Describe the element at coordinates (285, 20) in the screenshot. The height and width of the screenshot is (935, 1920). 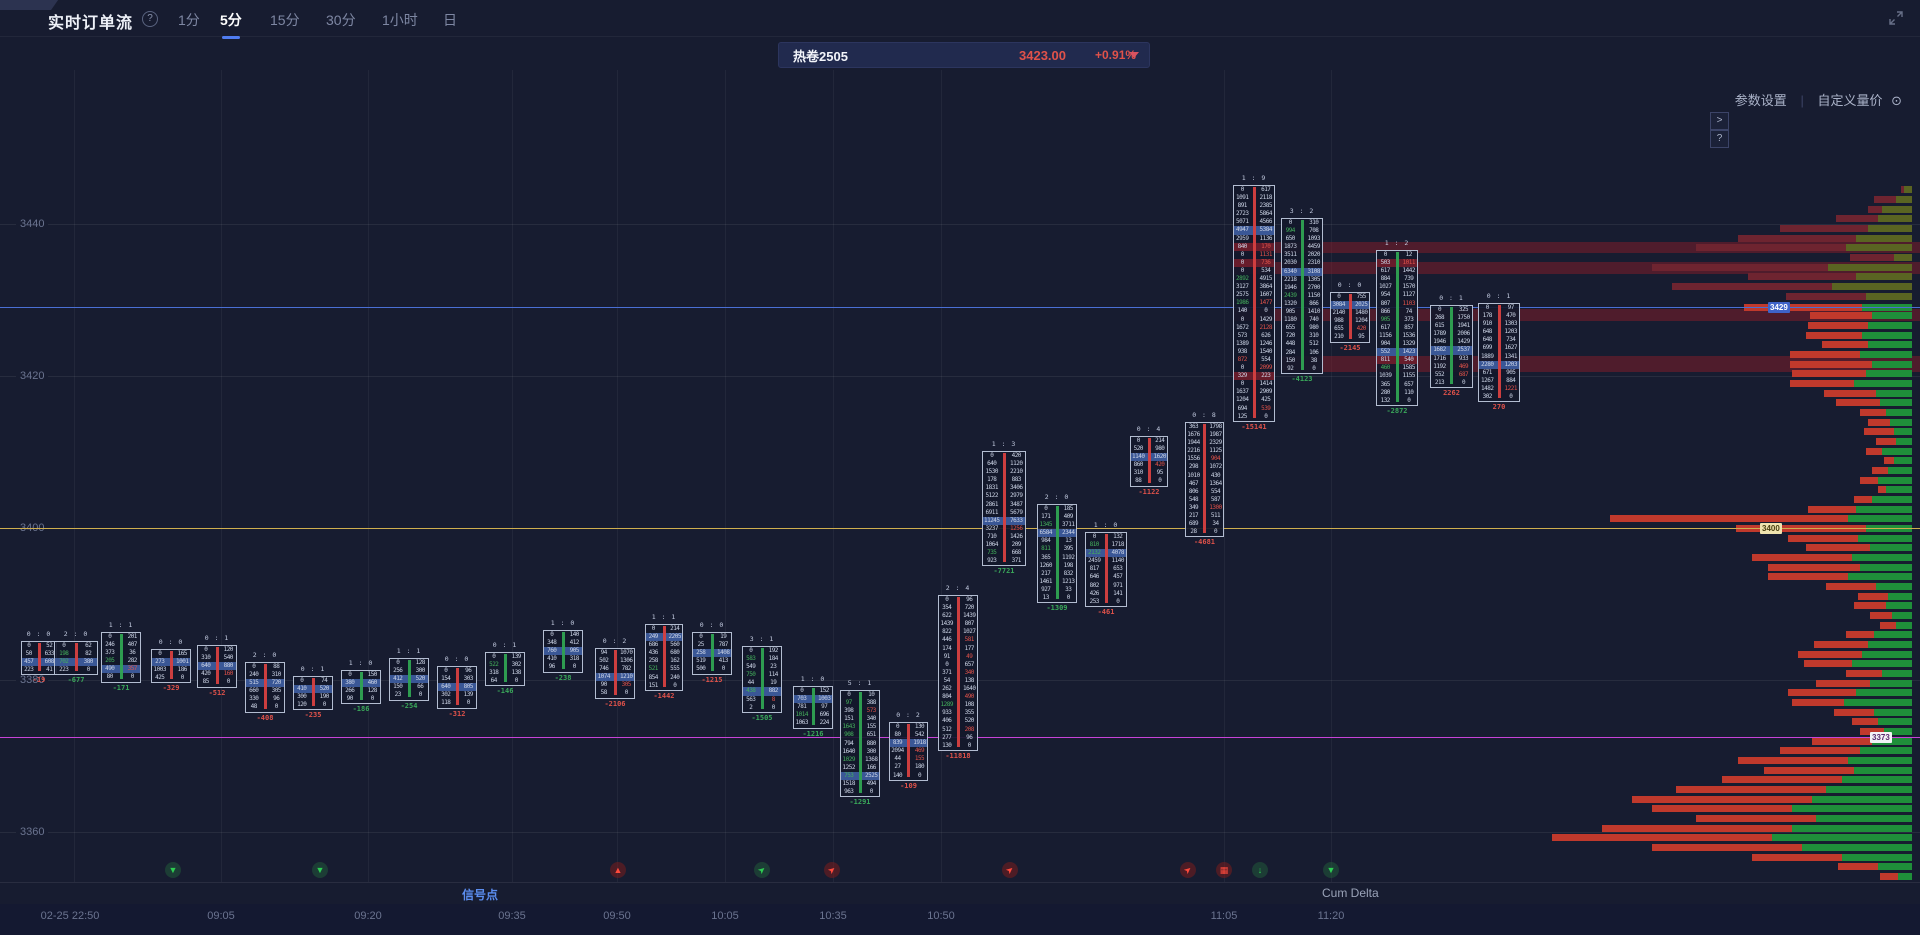
I see `tab-15分: 15分` at that location.